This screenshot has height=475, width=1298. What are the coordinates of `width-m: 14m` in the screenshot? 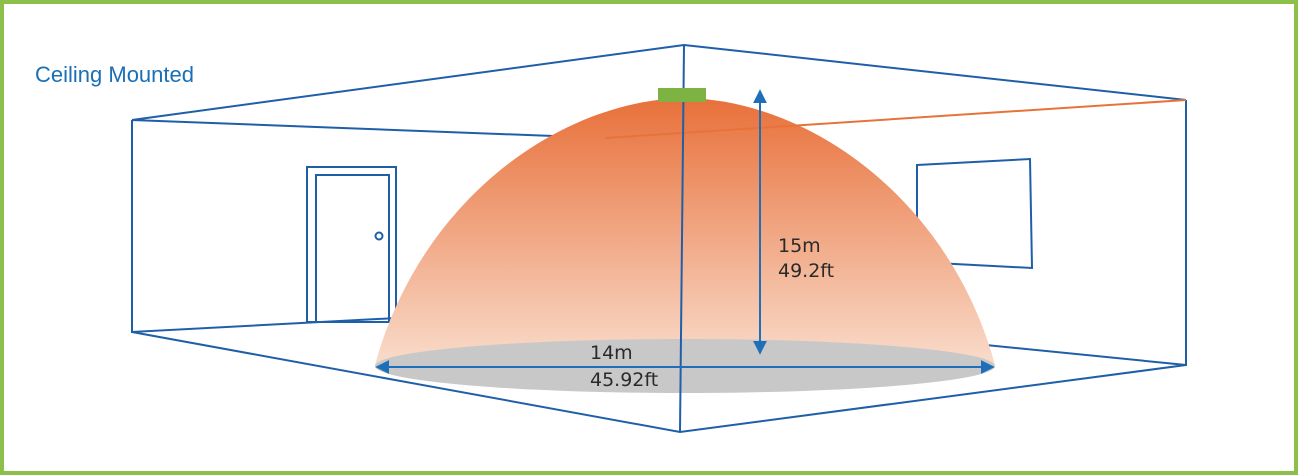 It's located at (611, 353).